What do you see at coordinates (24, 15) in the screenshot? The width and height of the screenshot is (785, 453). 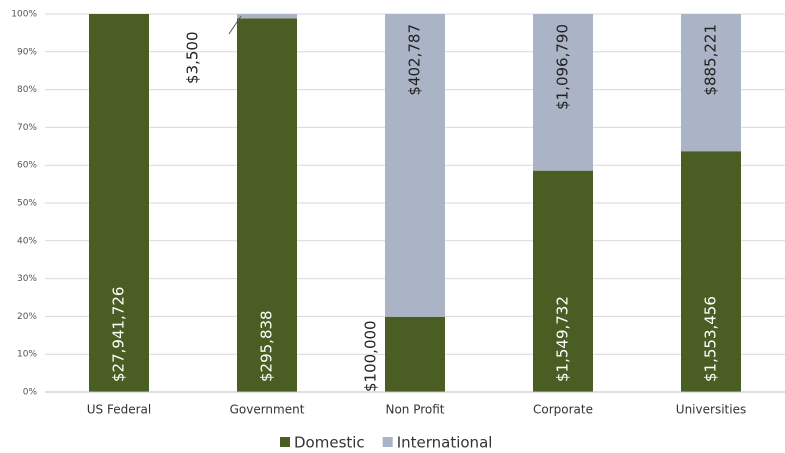 I see `y-tick-label: 100%` at bounding box center [24, 15].